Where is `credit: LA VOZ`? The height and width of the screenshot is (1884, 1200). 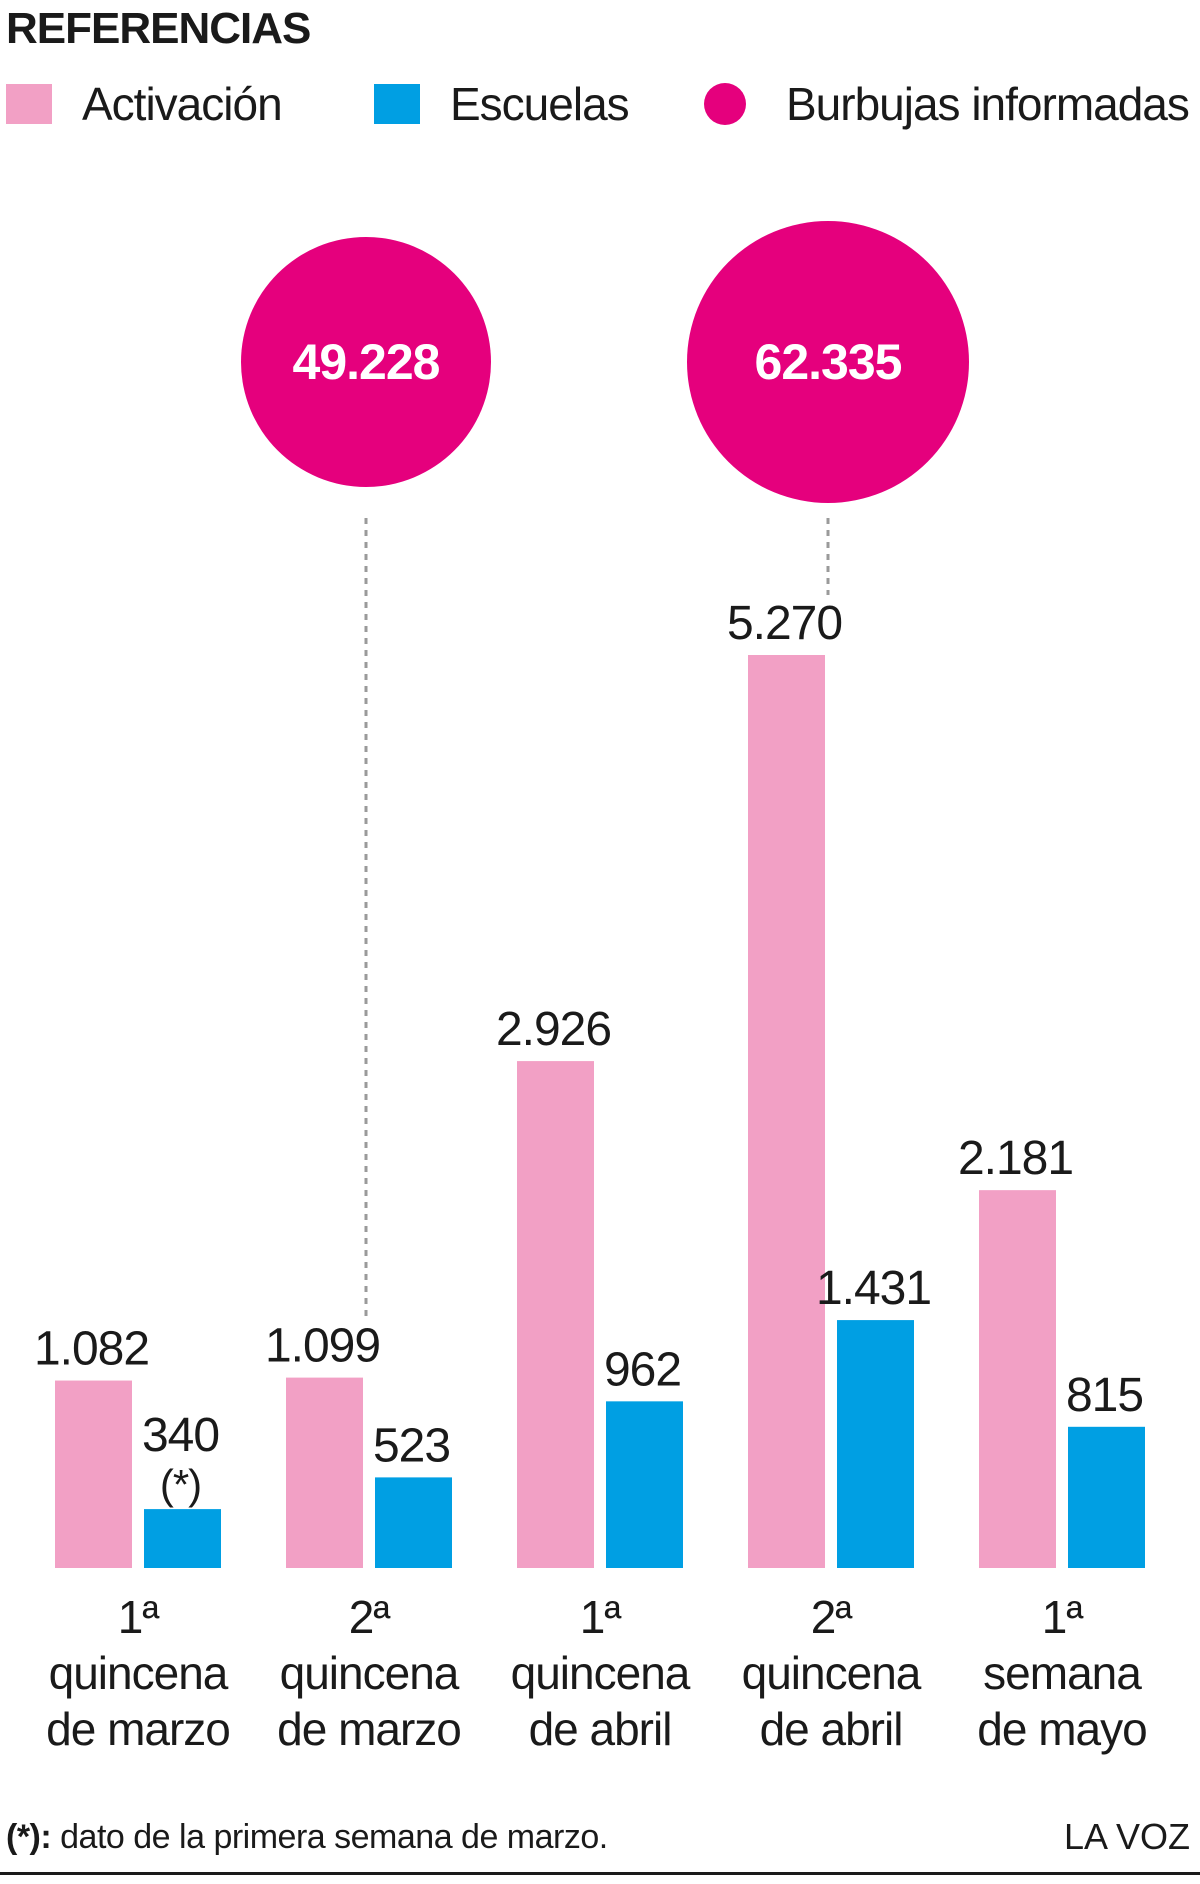
credit: LA VOZ is located at coordinates (1126, 1836).